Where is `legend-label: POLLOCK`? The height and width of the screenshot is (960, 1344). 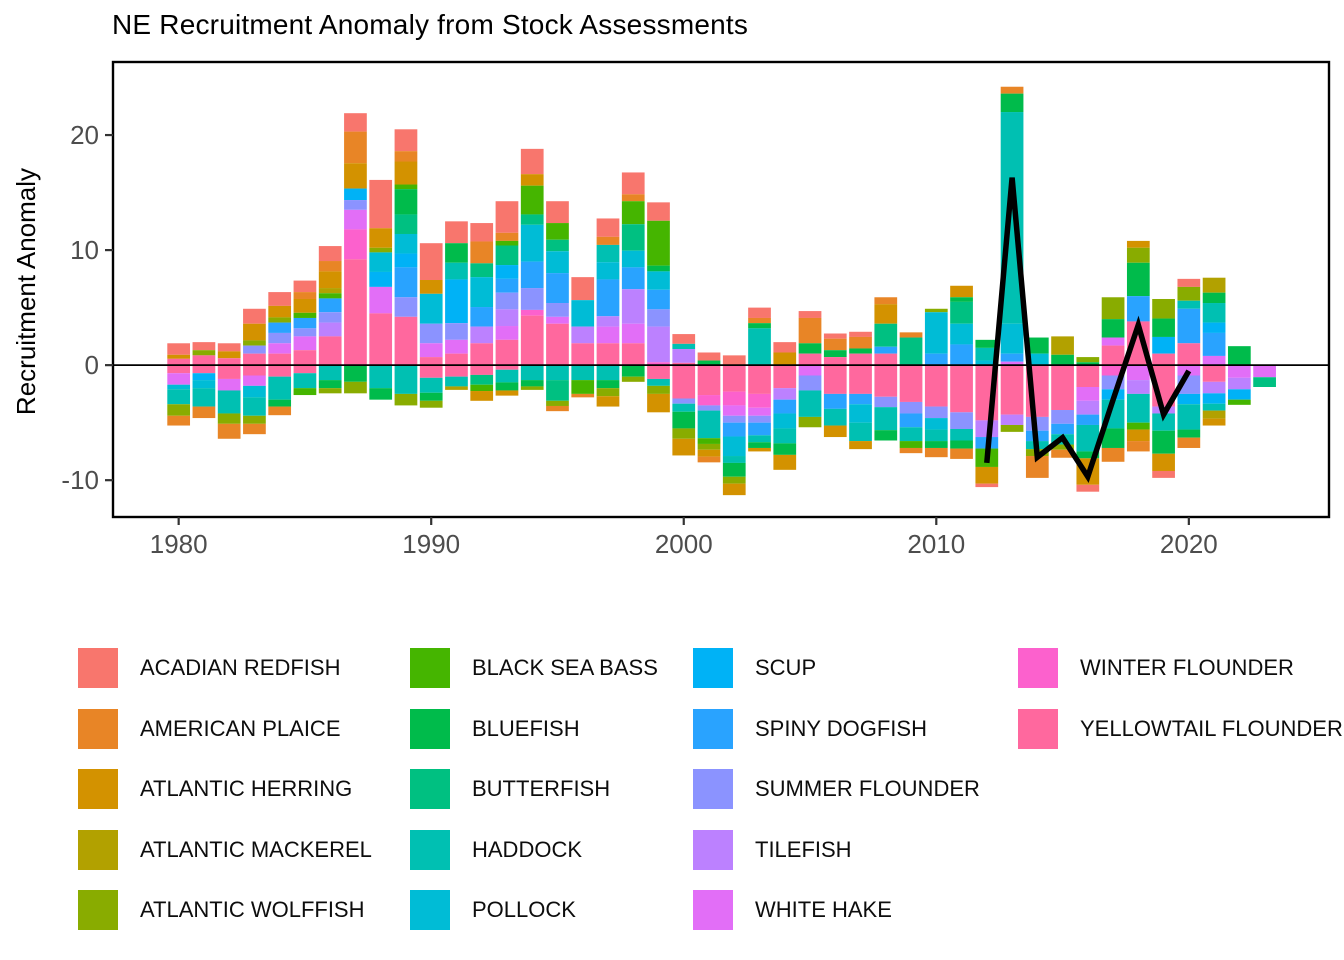
legend-label: POLLOCK is located at coordinates (524, 909).